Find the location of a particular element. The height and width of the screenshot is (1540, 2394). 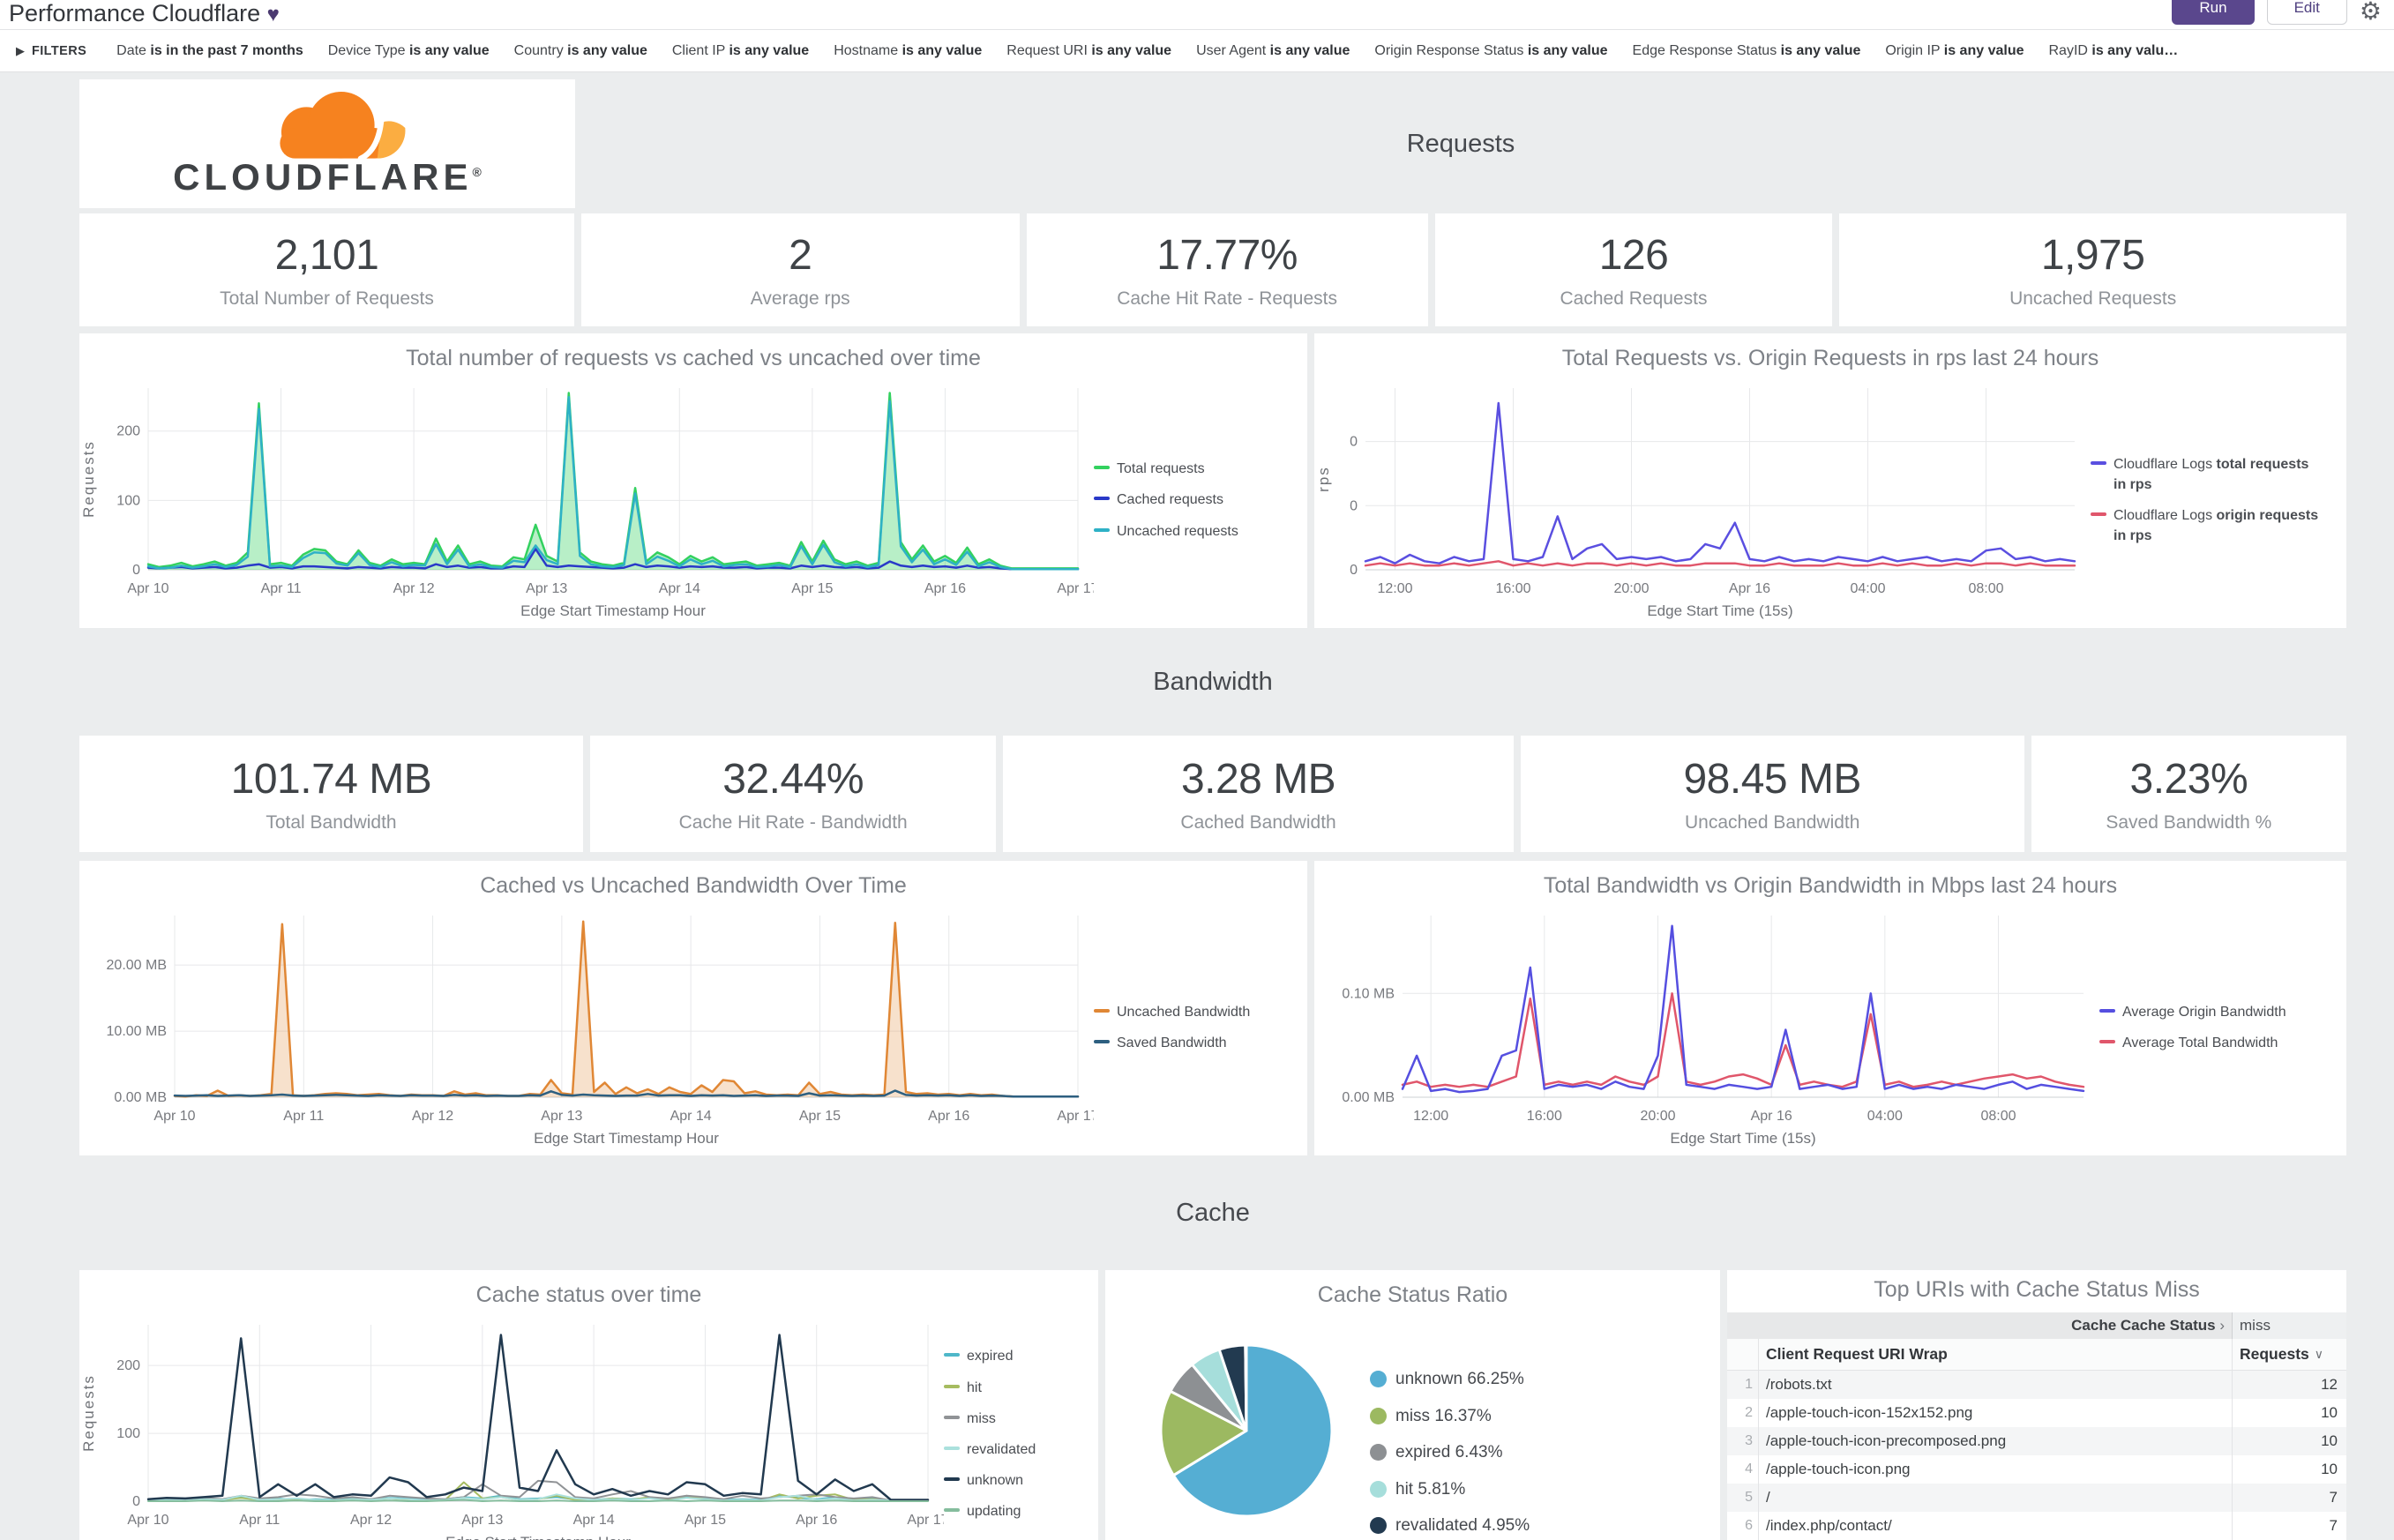

section-title-bandwidth: Bandwidth is located at coordinates (1213, 681).